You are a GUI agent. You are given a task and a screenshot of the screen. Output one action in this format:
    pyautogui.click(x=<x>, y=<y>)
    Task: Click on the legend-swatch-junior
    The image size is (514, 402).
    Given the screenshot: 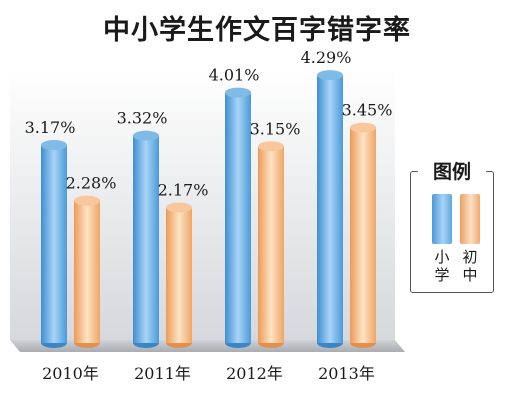 What is the action you would take?
    pyautogui.click(x=470, y=219)
    